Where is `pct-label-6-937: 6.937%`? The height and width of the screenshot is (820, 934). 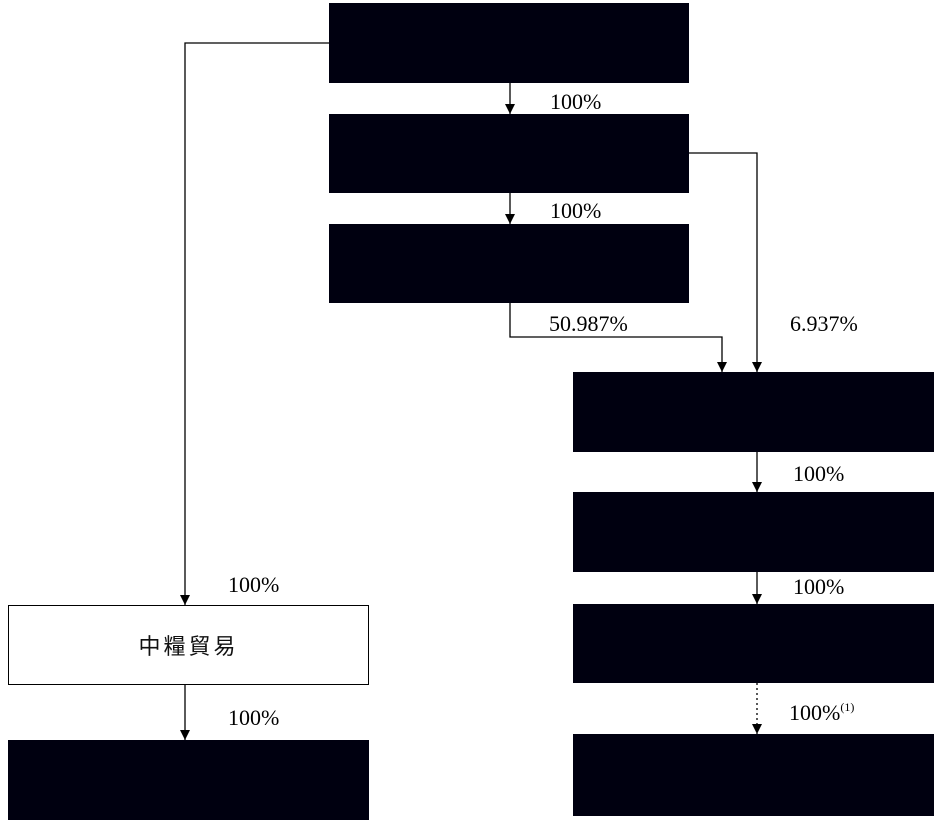
pct-label-6-937: 6.937% is located at coordinates (824, 323).